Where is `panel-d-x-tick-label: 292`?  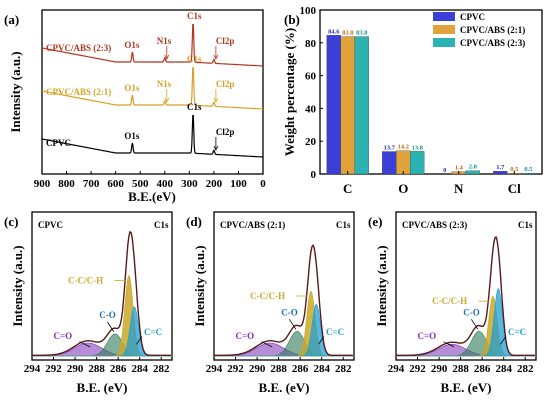 panel-d-x-tick-label: 292 is located at coordinates (235, 369).